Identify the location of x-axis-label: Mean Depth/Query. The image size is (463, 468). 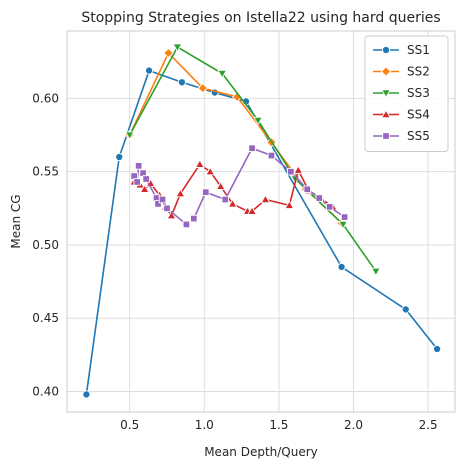
(261, 452).